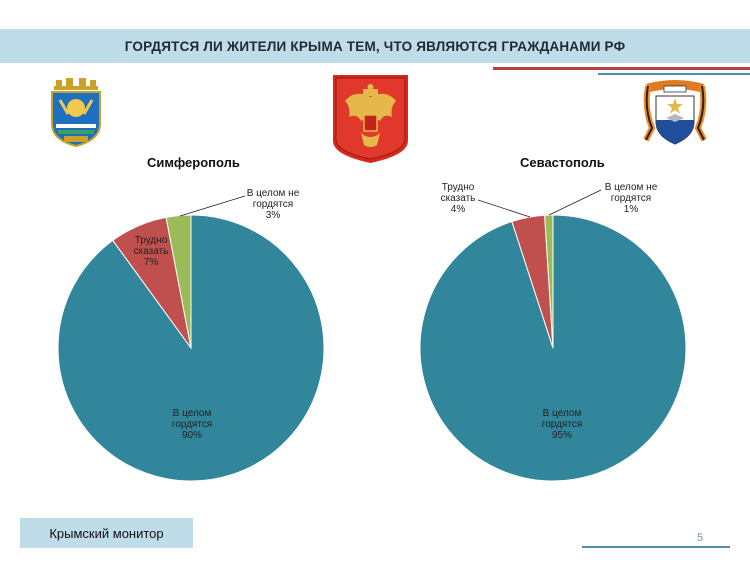  I want to click on data-label-simferopol-hard-to-say: Трудно сказать 7%, so click(151, 251).